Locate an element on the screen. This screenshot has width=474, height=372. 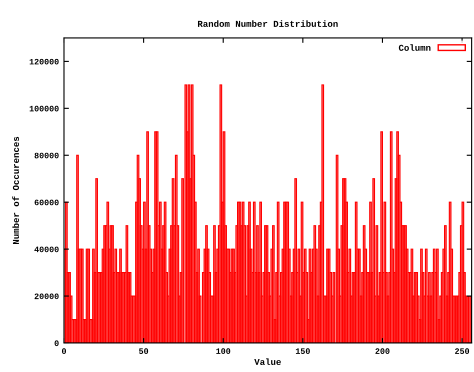
y-tick-label: 80000 is located at coordinates (46, 155).